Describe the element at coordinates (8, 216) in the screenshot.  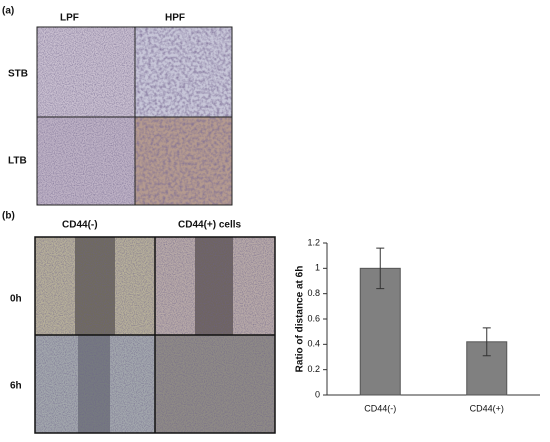
I see `panel-label: (b)` at that location.